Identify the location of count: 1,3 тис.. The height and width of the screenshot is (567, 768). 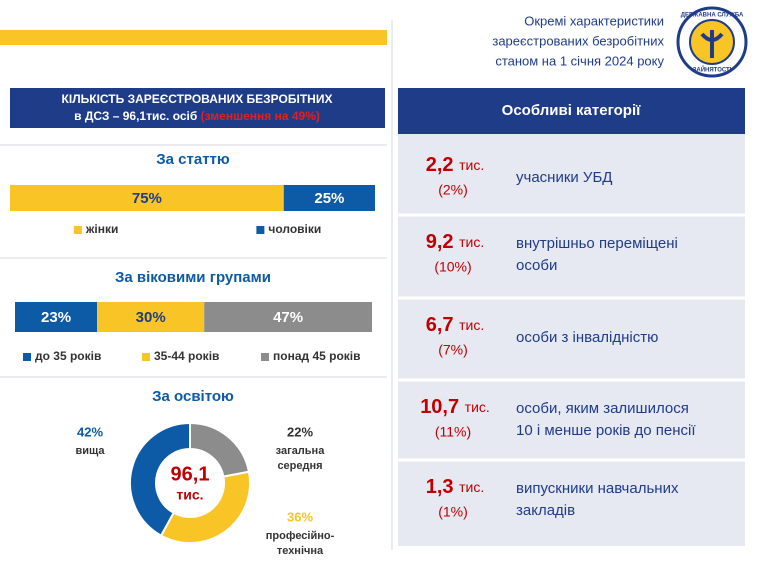
(455, 487).